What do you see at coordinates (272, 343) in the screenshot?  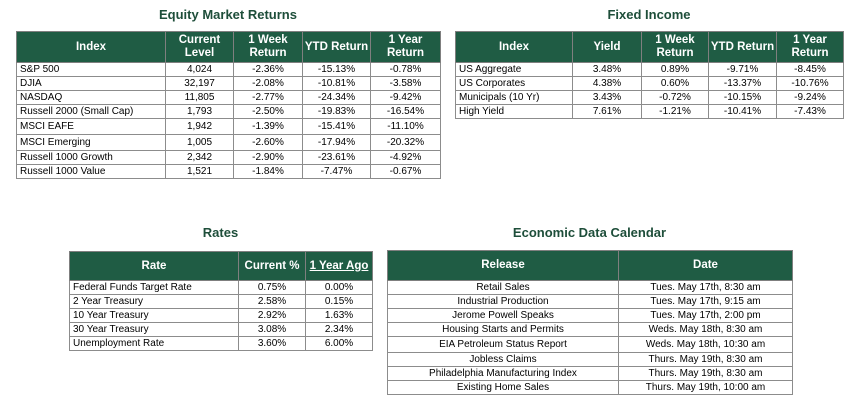 I see `current-rate-cell: 3.60%` at bounding box center [272, 343].